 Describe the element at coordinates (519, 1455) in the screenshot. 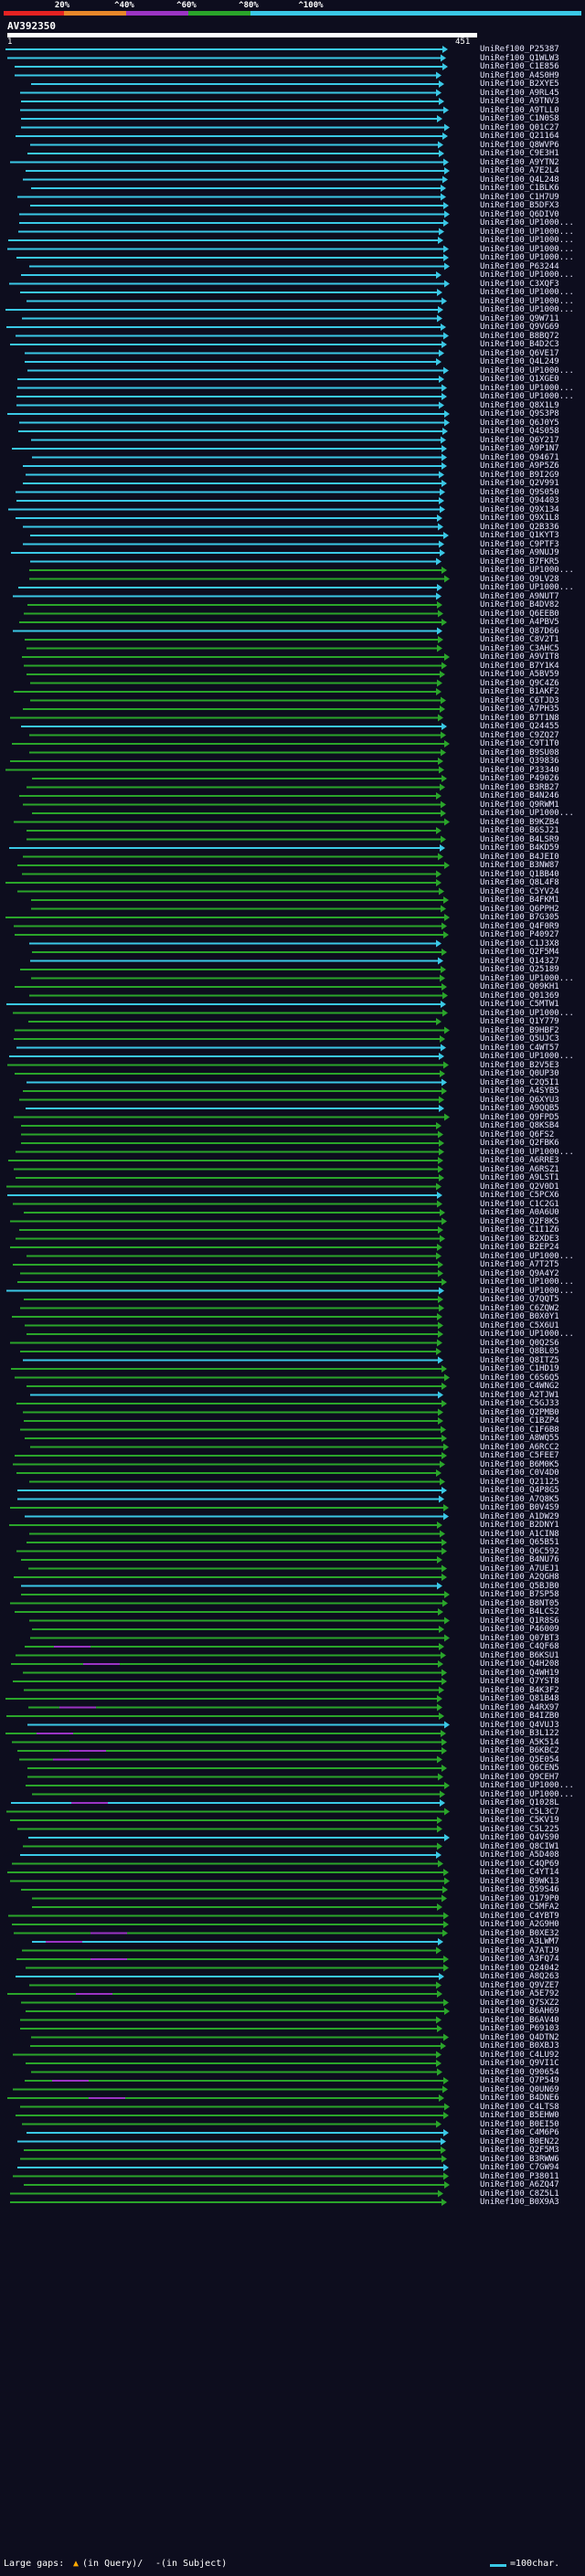

I see `hit-label: UniRef100_C5FEE7` at that location.